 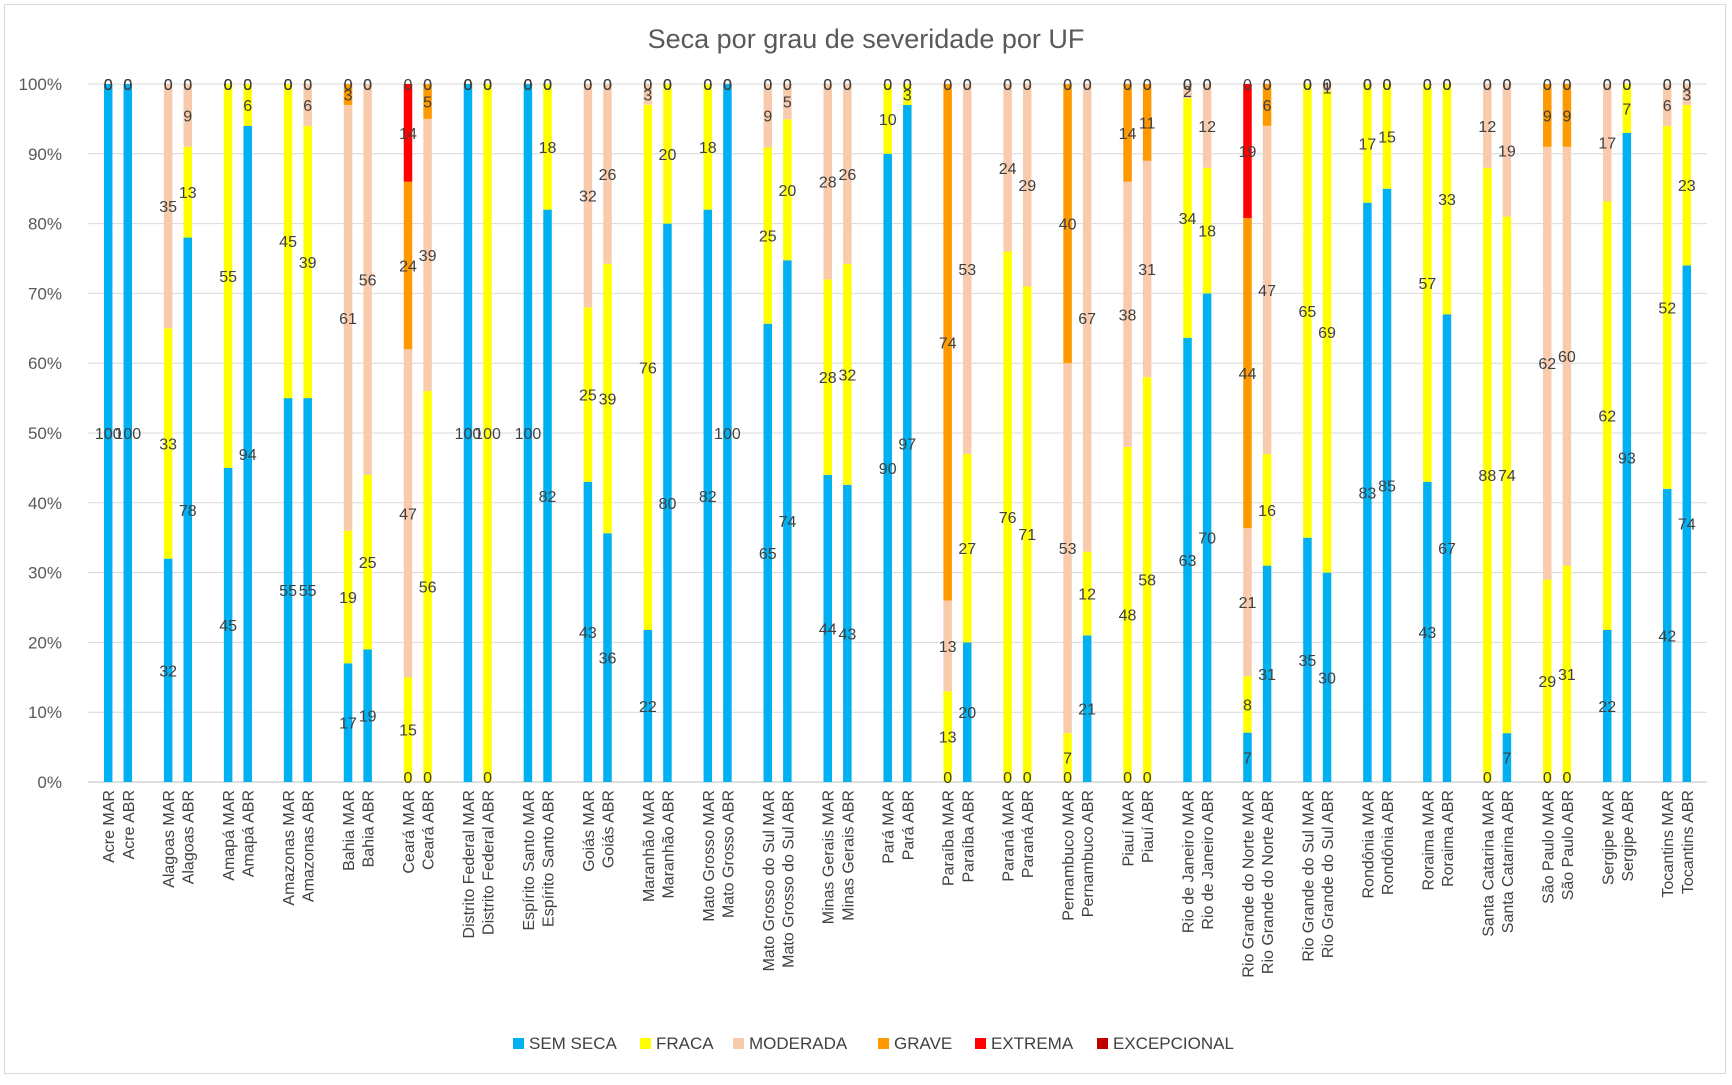 What do you see at coordinates (847, 175) in the screenshot?
I see `data-label: 26` at bounding box center [847, 175].